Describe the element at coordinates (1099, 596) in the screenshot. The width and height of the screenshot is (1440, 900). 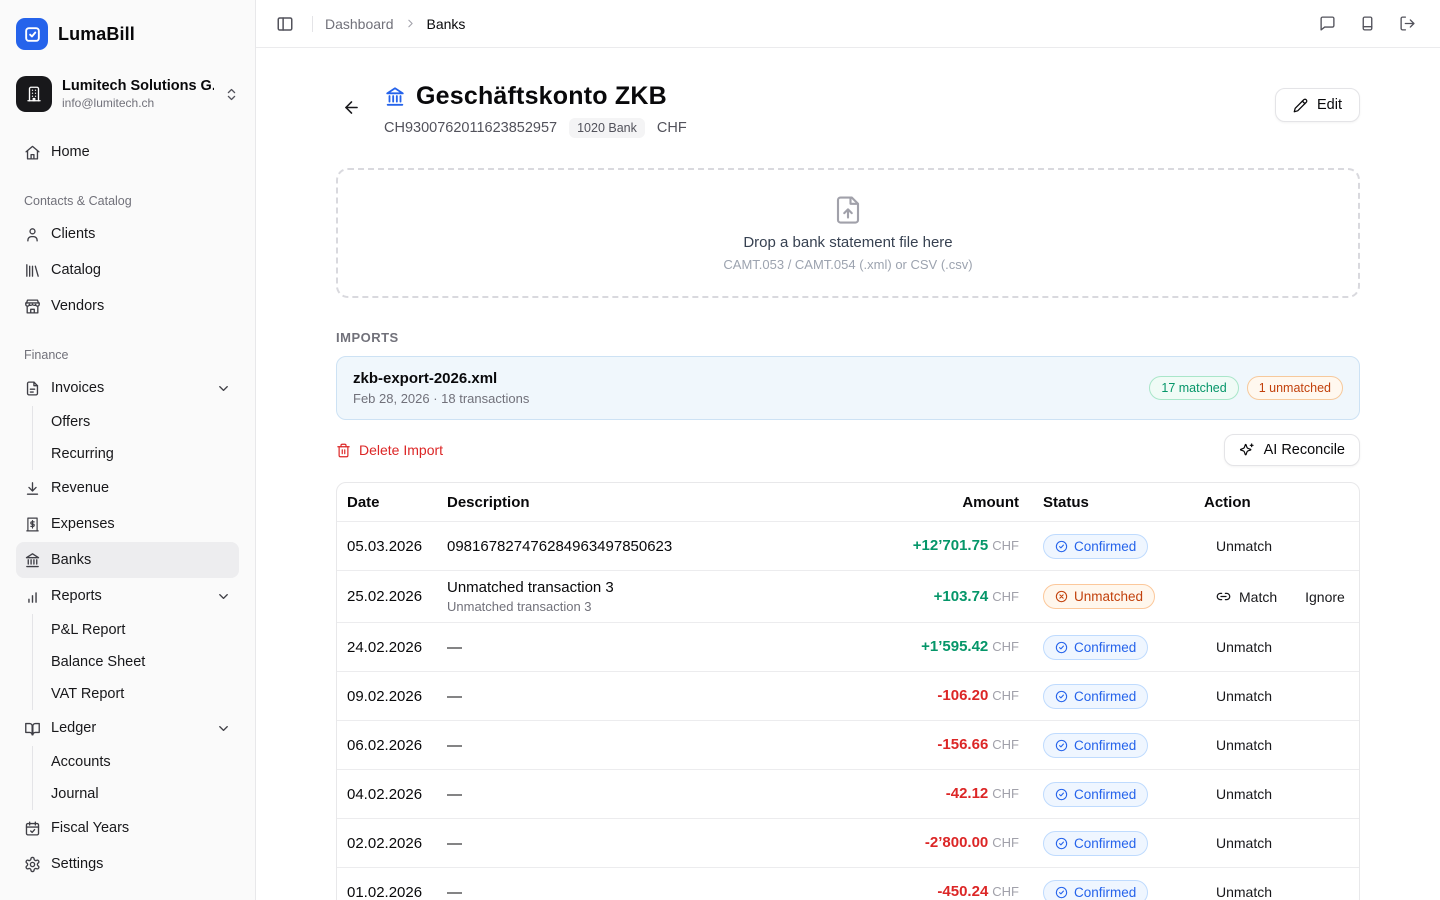
I see `status-badge: Unmatched` at that location.